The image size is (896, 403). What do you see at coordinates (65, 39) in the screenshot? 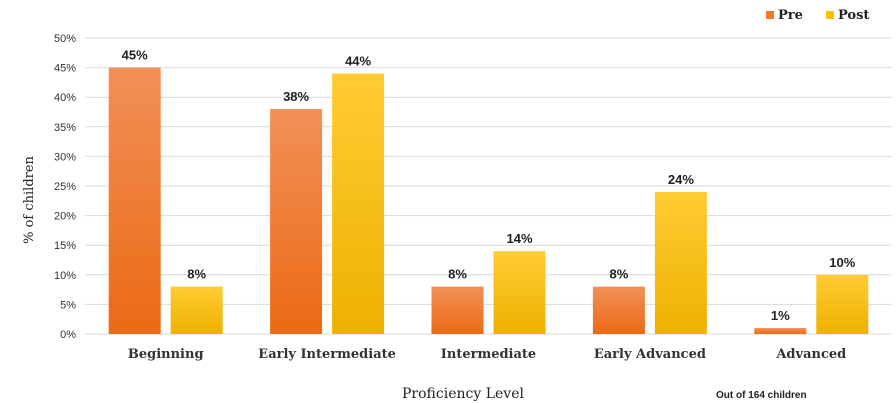
I see `y-tick-label: 50%` at bounding box center [65, 39].